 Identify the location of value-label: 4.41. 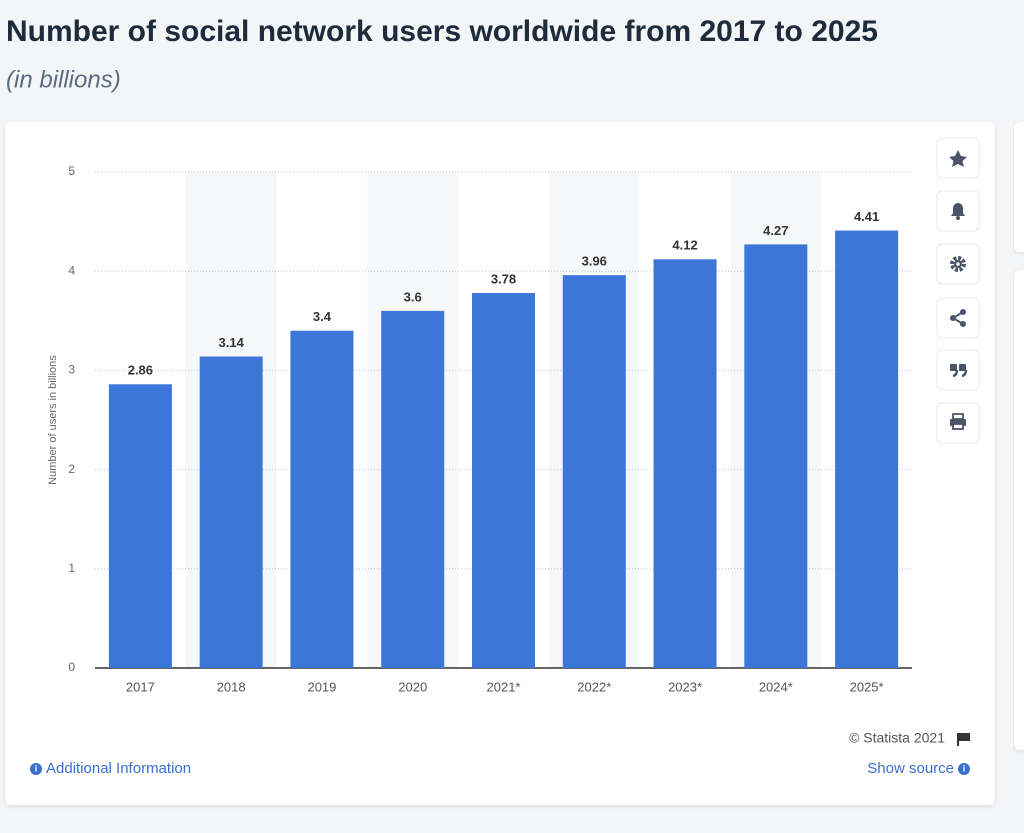
(866, 216).